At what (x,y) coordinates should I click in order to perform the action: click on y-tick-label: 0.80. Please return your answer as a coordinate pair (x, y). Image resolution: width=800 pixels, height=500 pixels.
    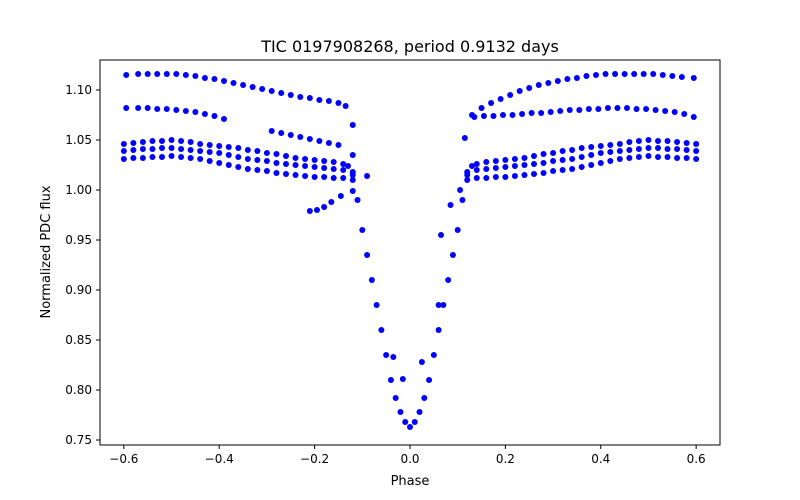
    Looking at the image, I should click on (78, 390).